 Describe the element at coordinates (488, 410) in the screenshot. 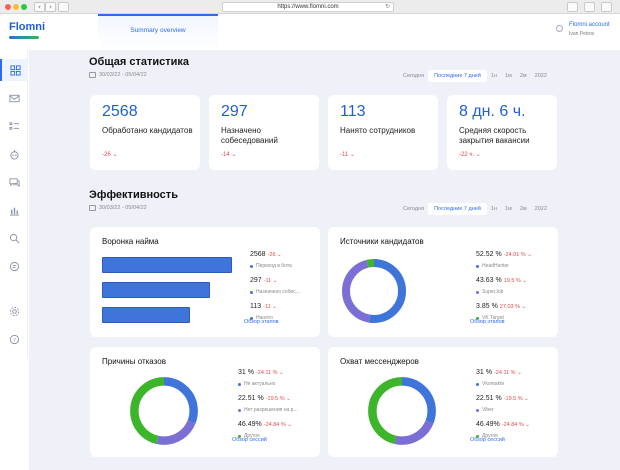

I see `legend-name: Viber` at that location.